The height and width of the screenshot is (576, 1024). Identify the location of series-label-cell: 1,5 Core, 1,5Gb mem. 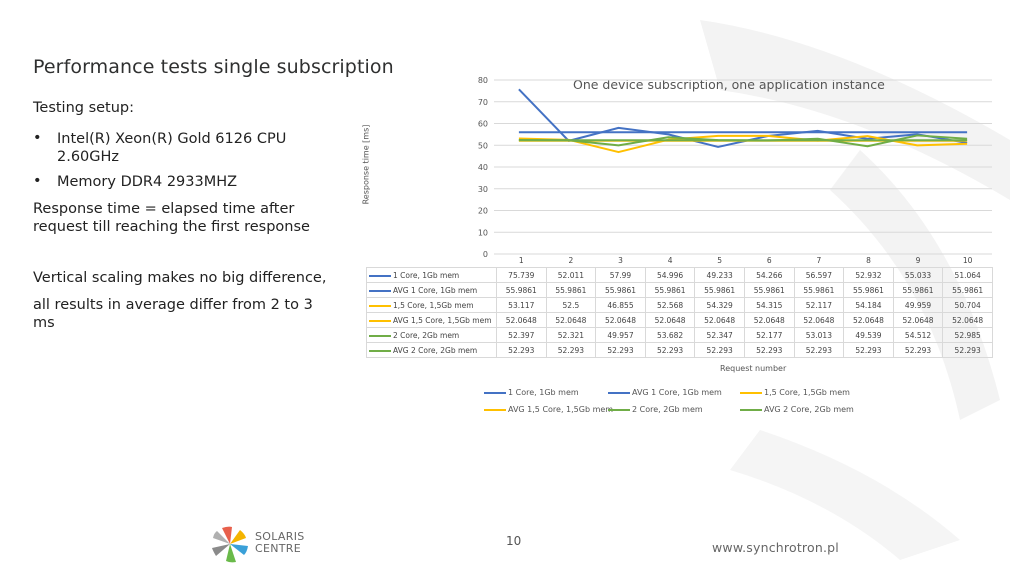
(431, 305).